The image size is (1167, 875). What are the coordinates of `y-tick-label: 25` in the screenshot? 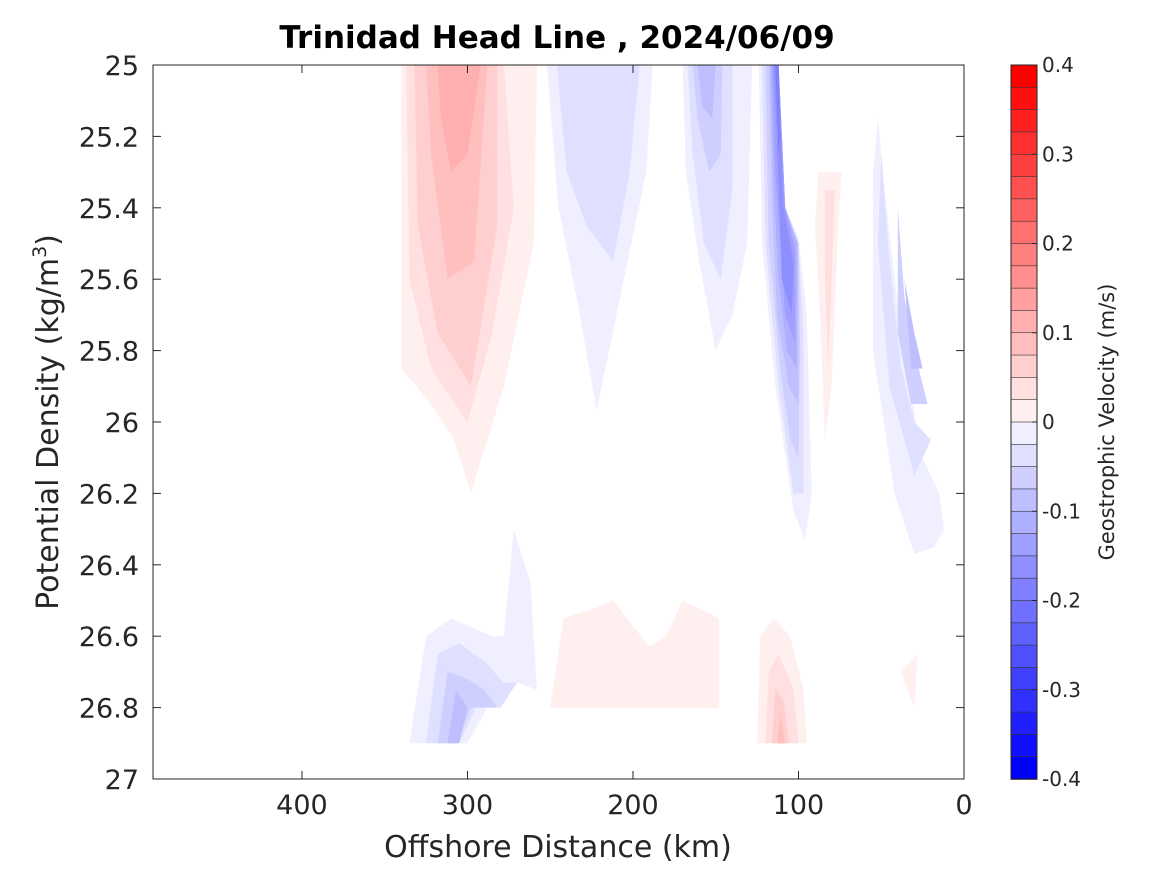 It's located at (122, 66).